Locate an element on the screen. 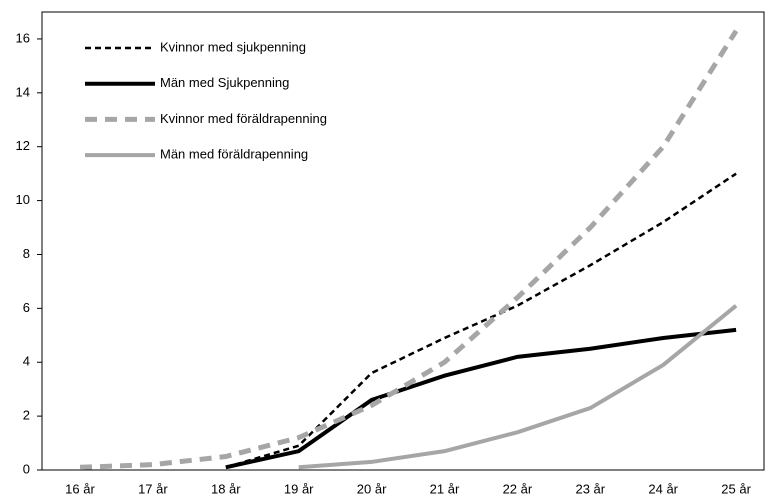 The image size is (767, 500). y-tick-label: 0 is located at coordinates (26, 468).